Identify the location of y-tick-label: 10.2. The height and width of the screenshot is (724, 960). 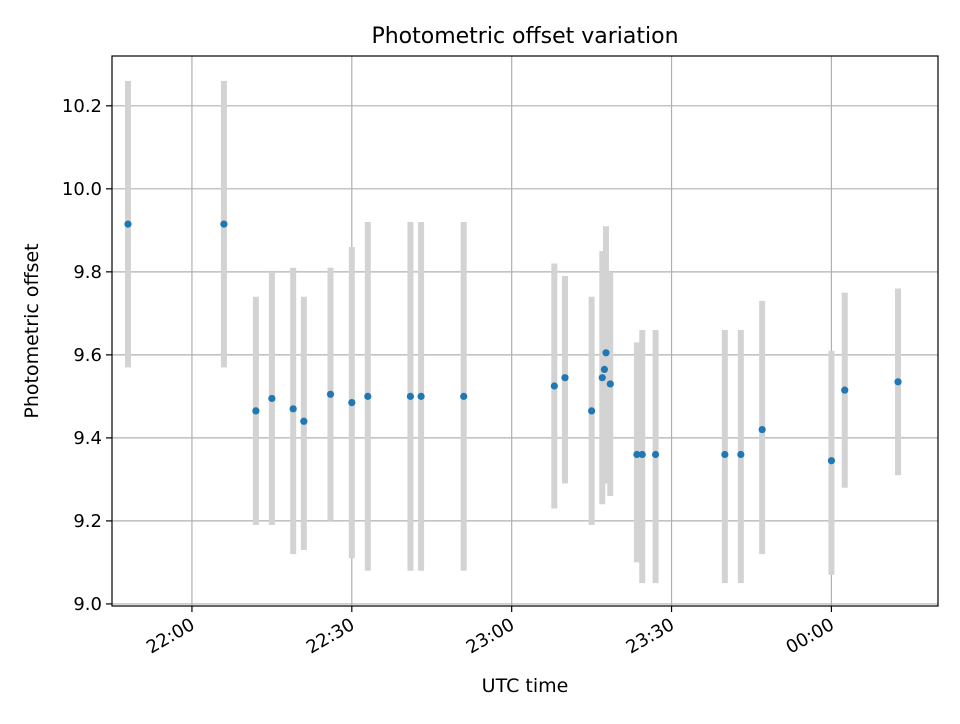
(82, 106).